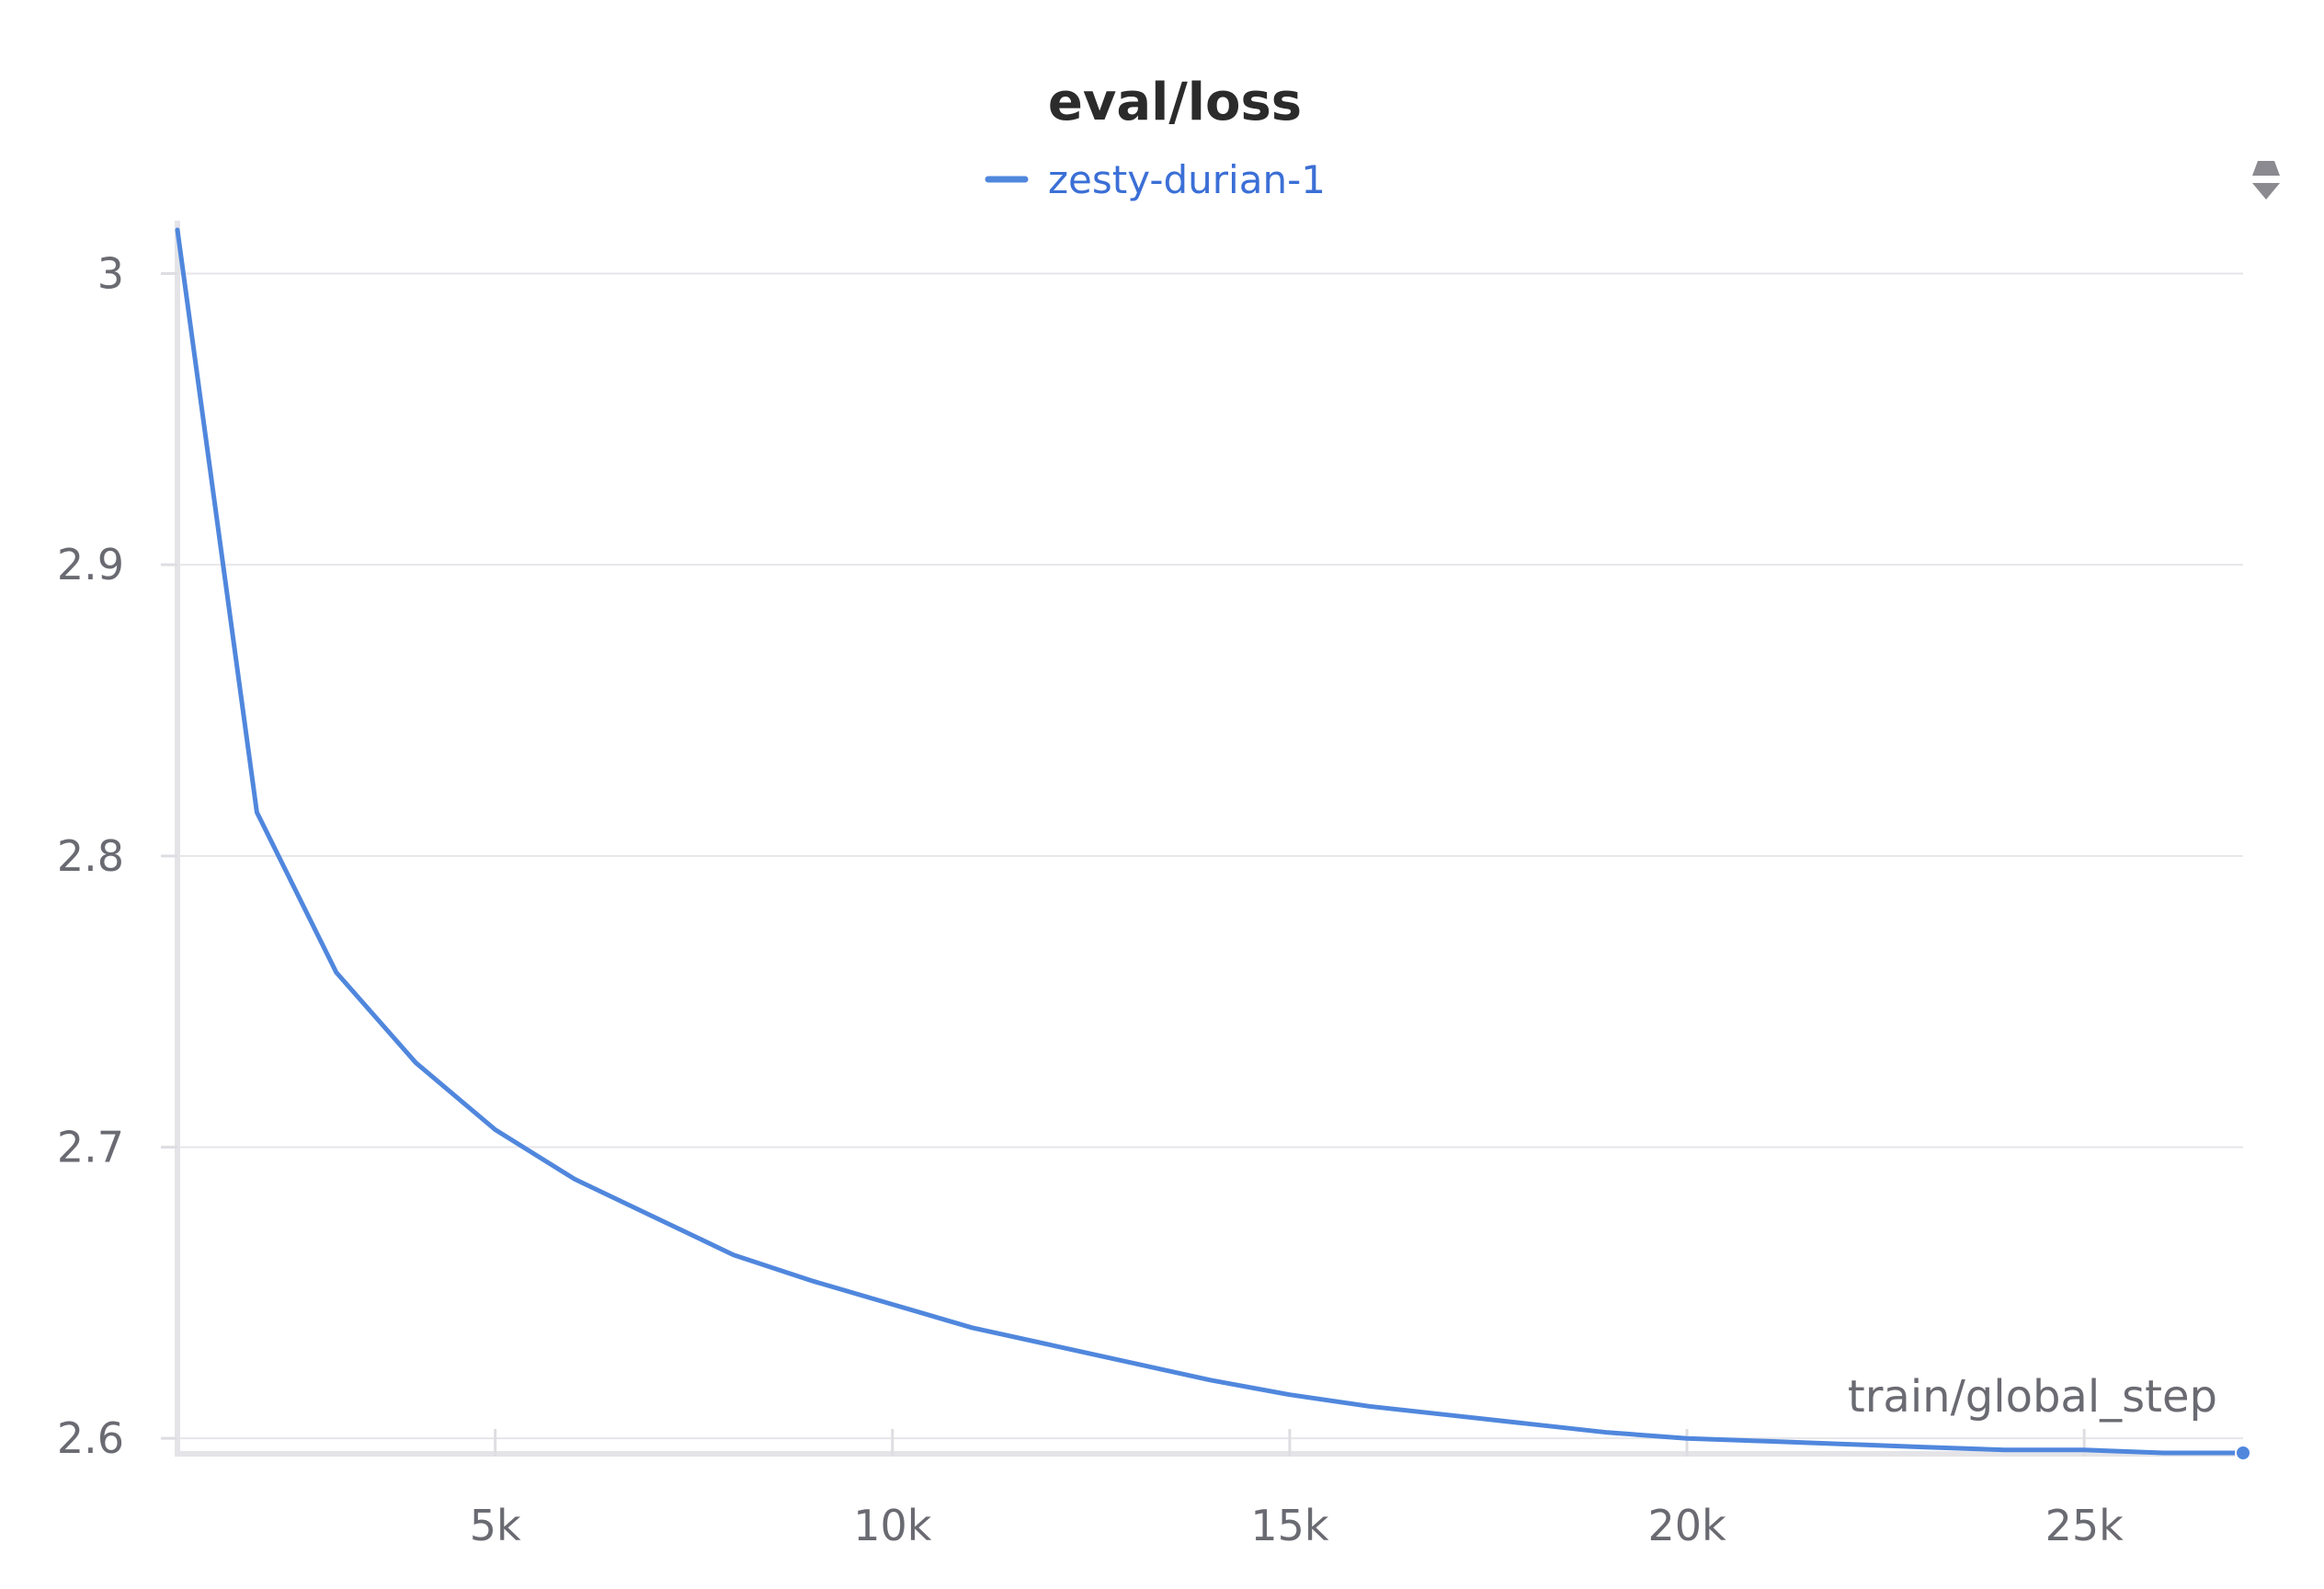 The image size is (2324, 1589). Describe the element at coordinates (1175, 103) in the screenshot. I see `chart-title: eval/loss` at that location.